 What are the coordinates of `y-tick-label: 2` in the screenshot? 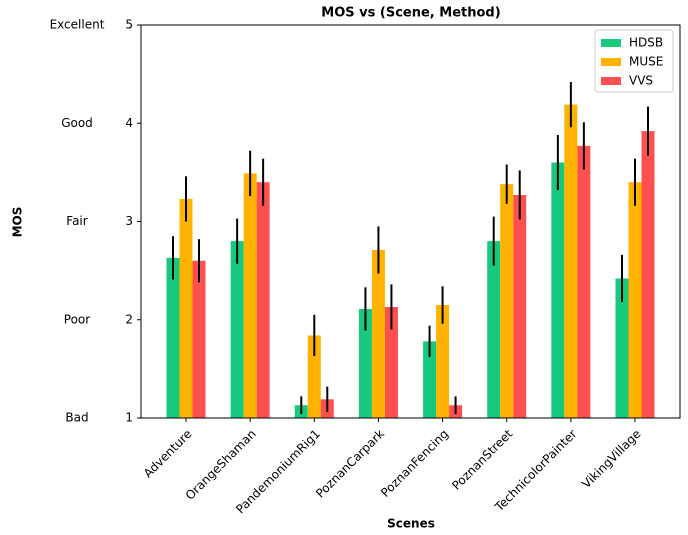 It's located at (129, 319).